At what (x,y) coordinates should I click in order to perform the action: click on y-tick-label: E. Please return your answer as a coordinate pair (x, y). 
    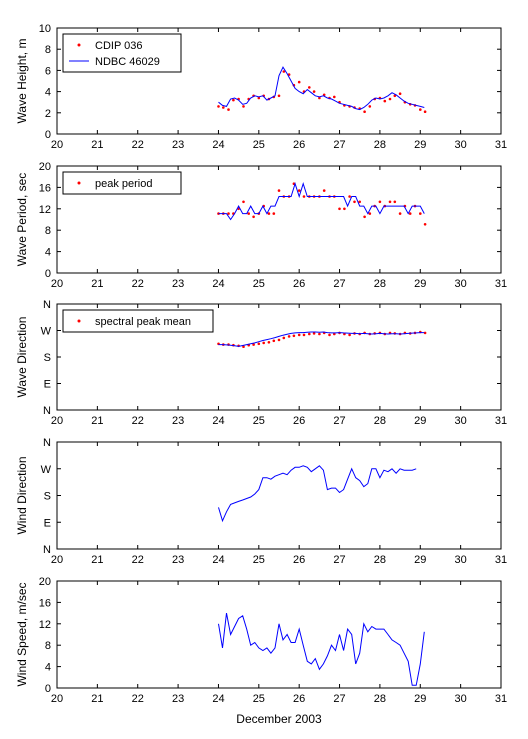
    Looking at the image, I should click on (47, 385).